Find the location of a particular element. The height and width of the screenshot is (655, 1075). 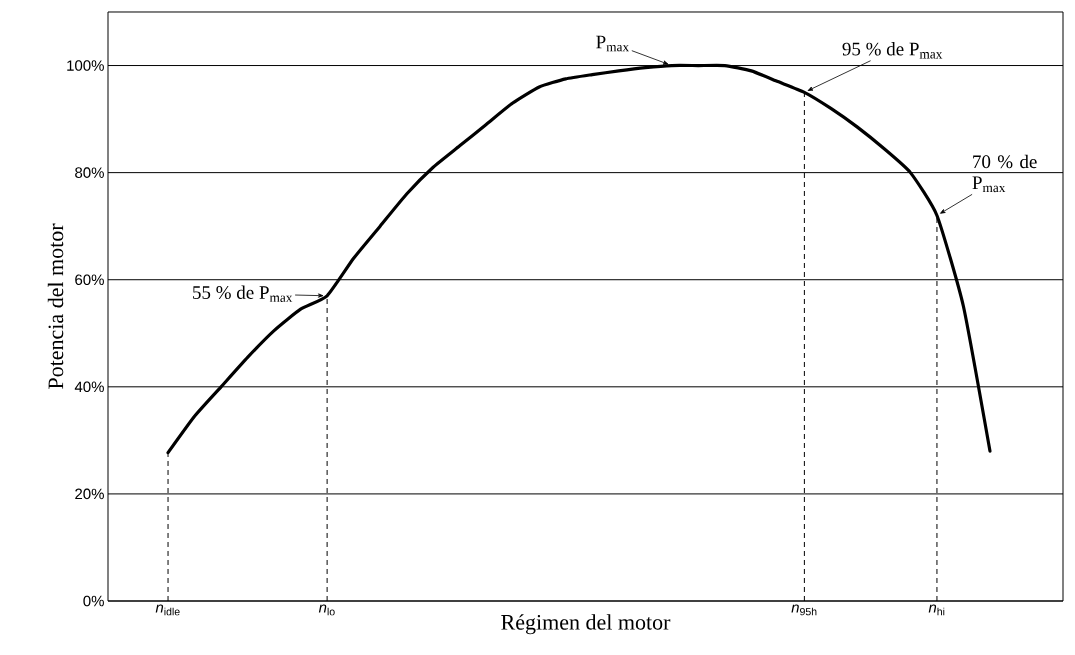

annotation: 55 % de P$_{max}$ is located at coordinates (243, 293).